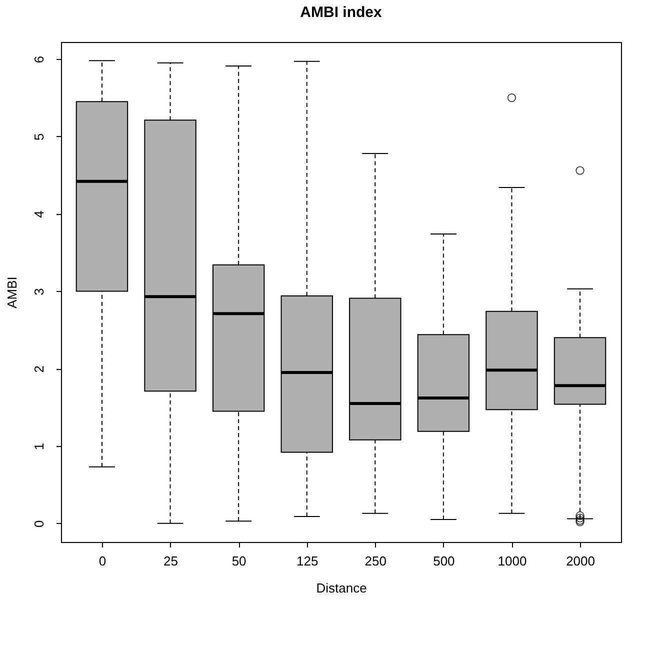  What do you see at coordinates (39, 60) in the screenshot?
I see `y-tick-label: 6` at bounding box center [39, 60].